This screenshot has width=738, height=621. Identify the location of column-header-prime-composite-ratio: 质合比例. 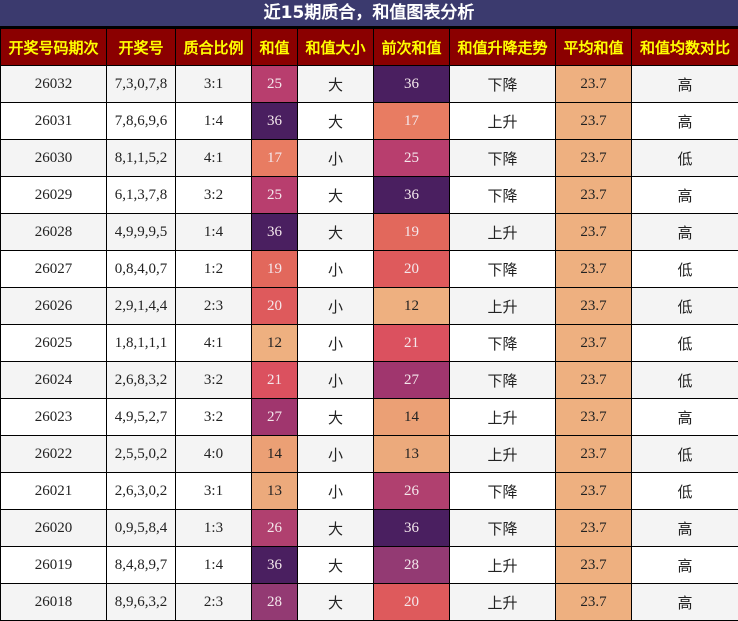
(214, 47).